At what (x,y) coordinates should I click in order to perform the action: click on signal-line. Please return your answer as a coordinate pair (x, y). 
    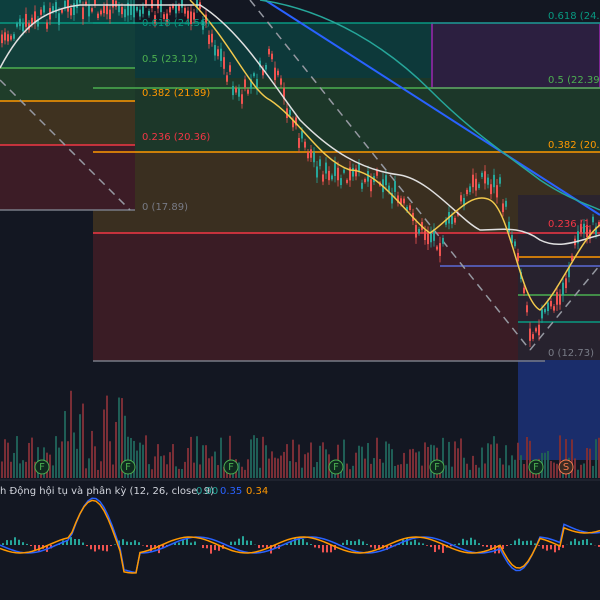
    Looking at the image, I should click on (300, 536).